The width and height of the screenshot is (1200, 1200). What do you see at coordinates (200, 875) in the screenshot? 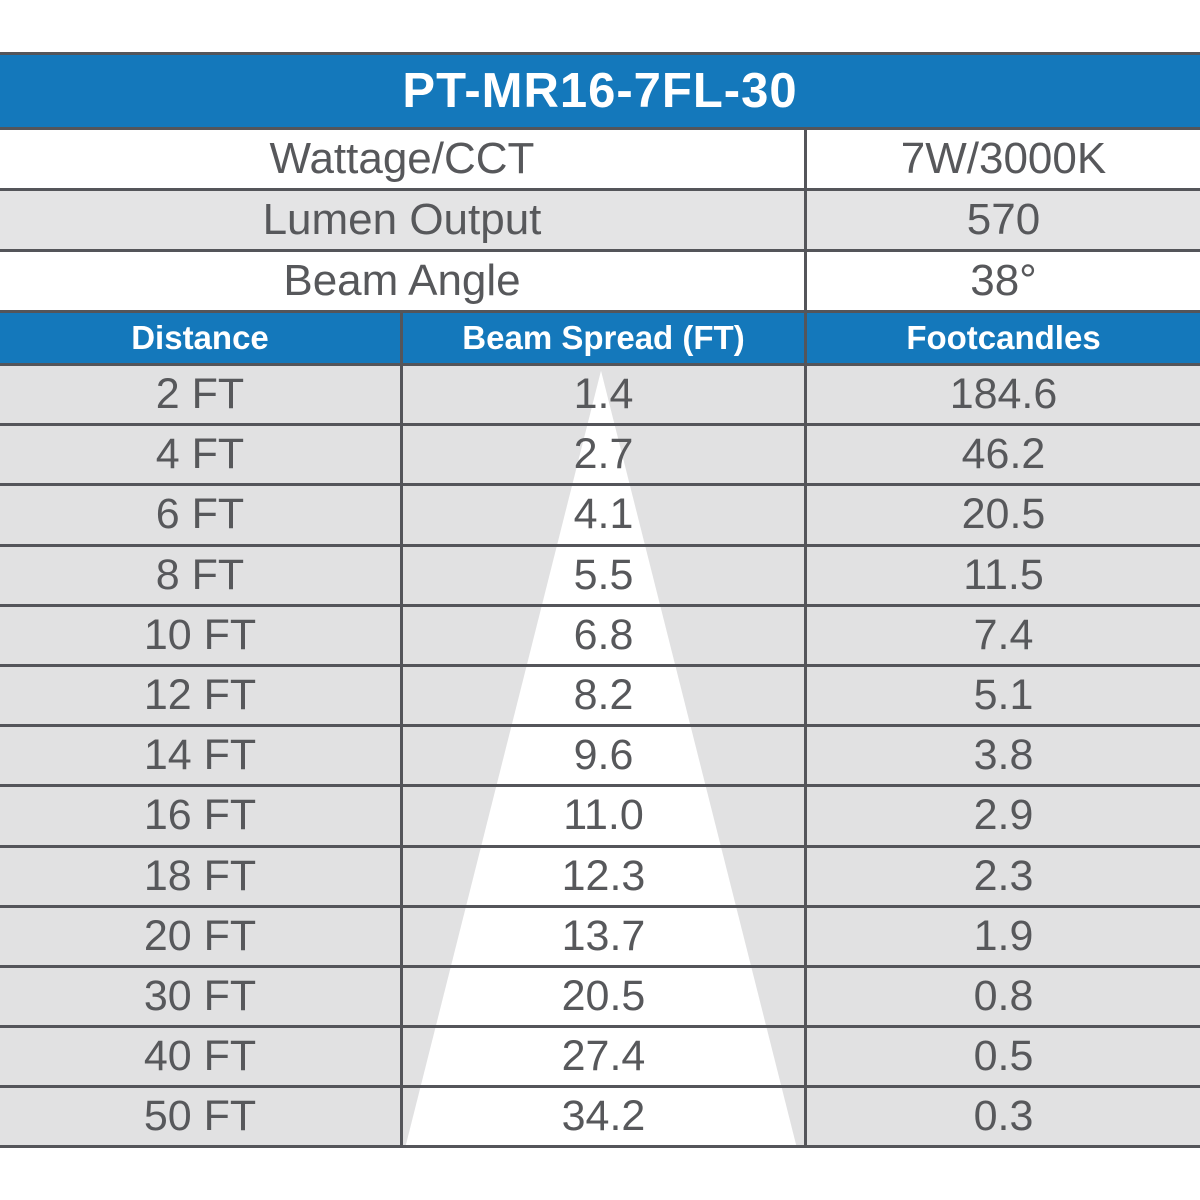
I see `distance-cell: 18 FT` at bounding box center [200, 875].